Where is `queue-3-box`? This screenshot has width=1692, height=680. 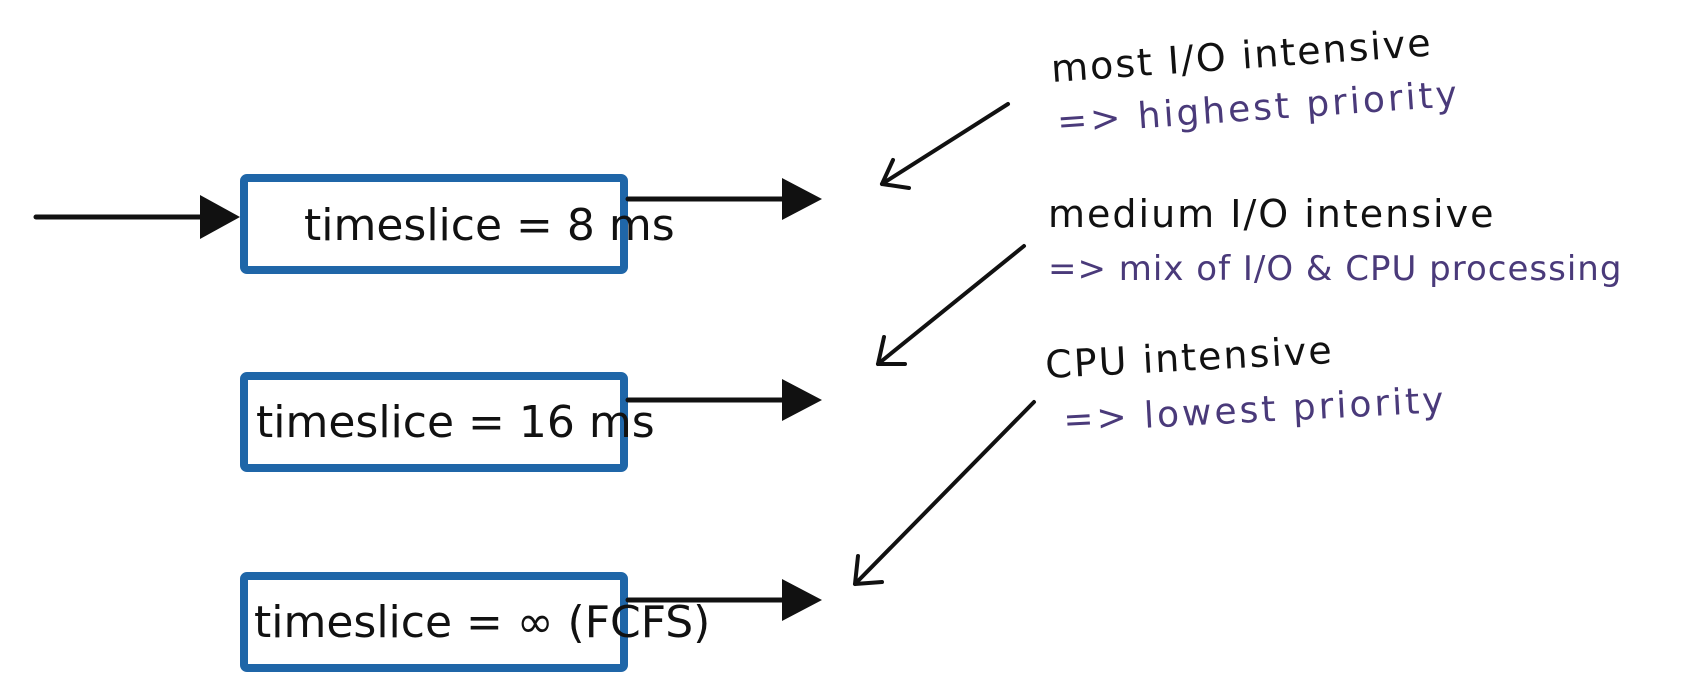
queue-3-box is located at coordinates (434, 622).